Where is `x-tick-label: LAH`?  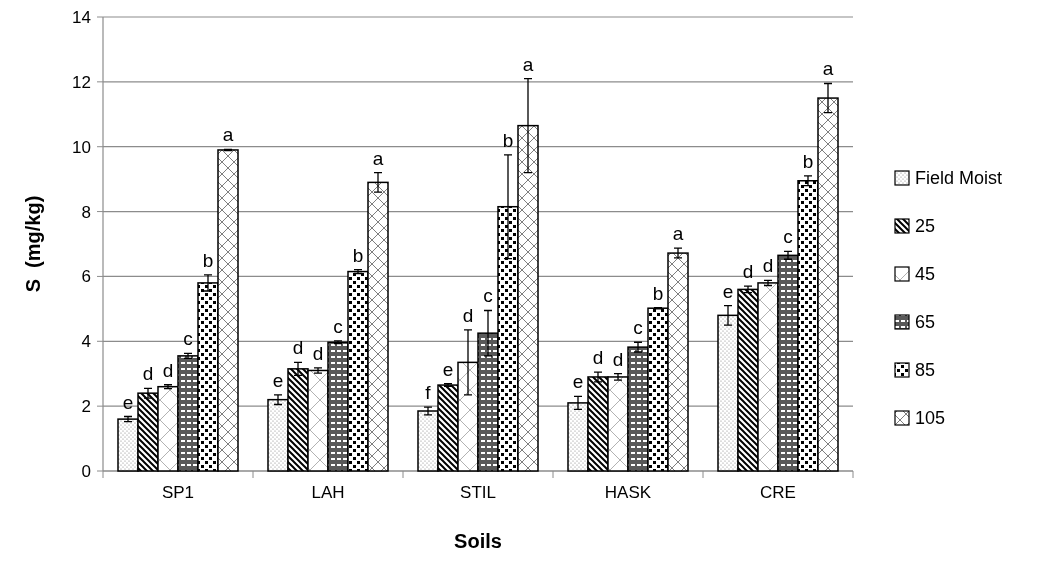
x-tick-label: LAH is located at coordinates (328, 492).